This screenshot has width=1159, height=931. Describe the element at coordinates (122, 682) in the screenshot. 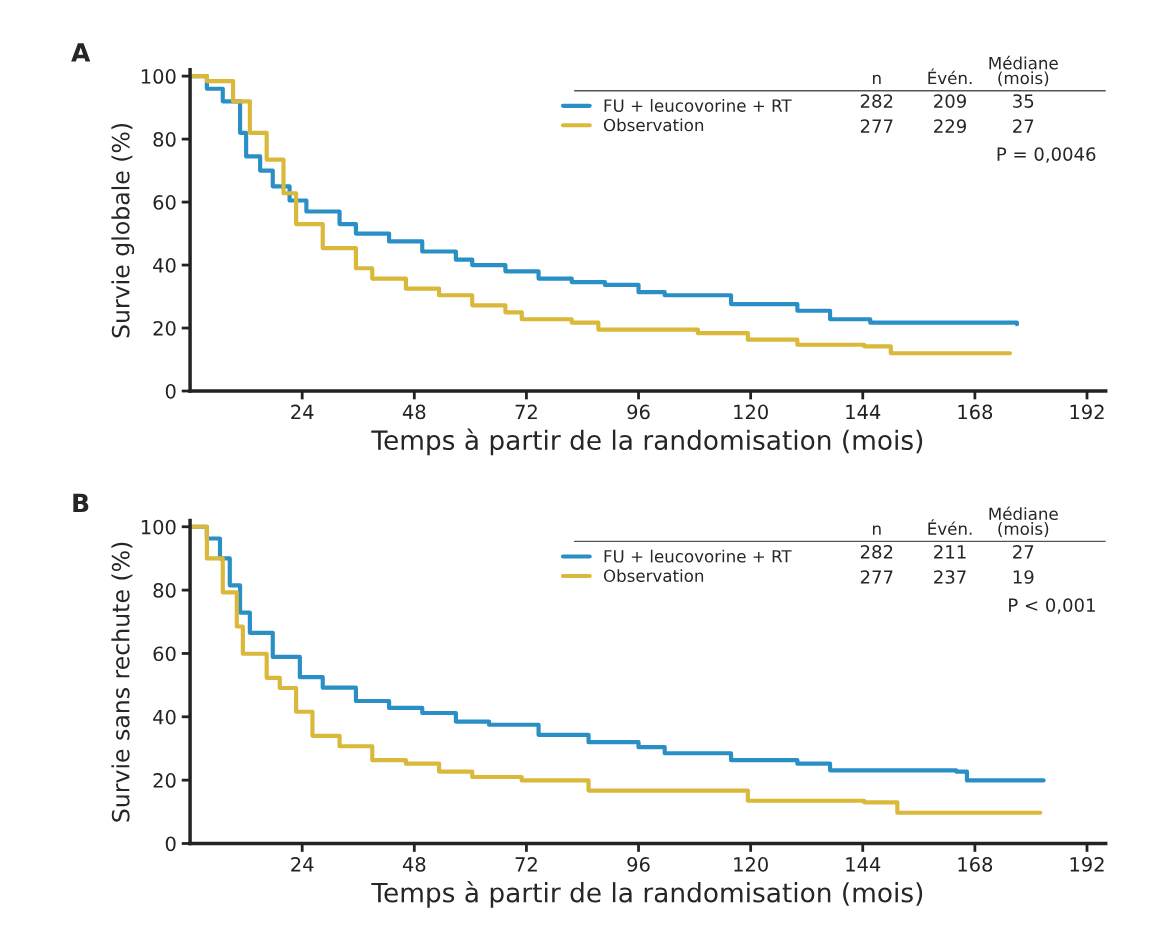

I see `y-axis-title: Survie sans rechute (%)` at that location.